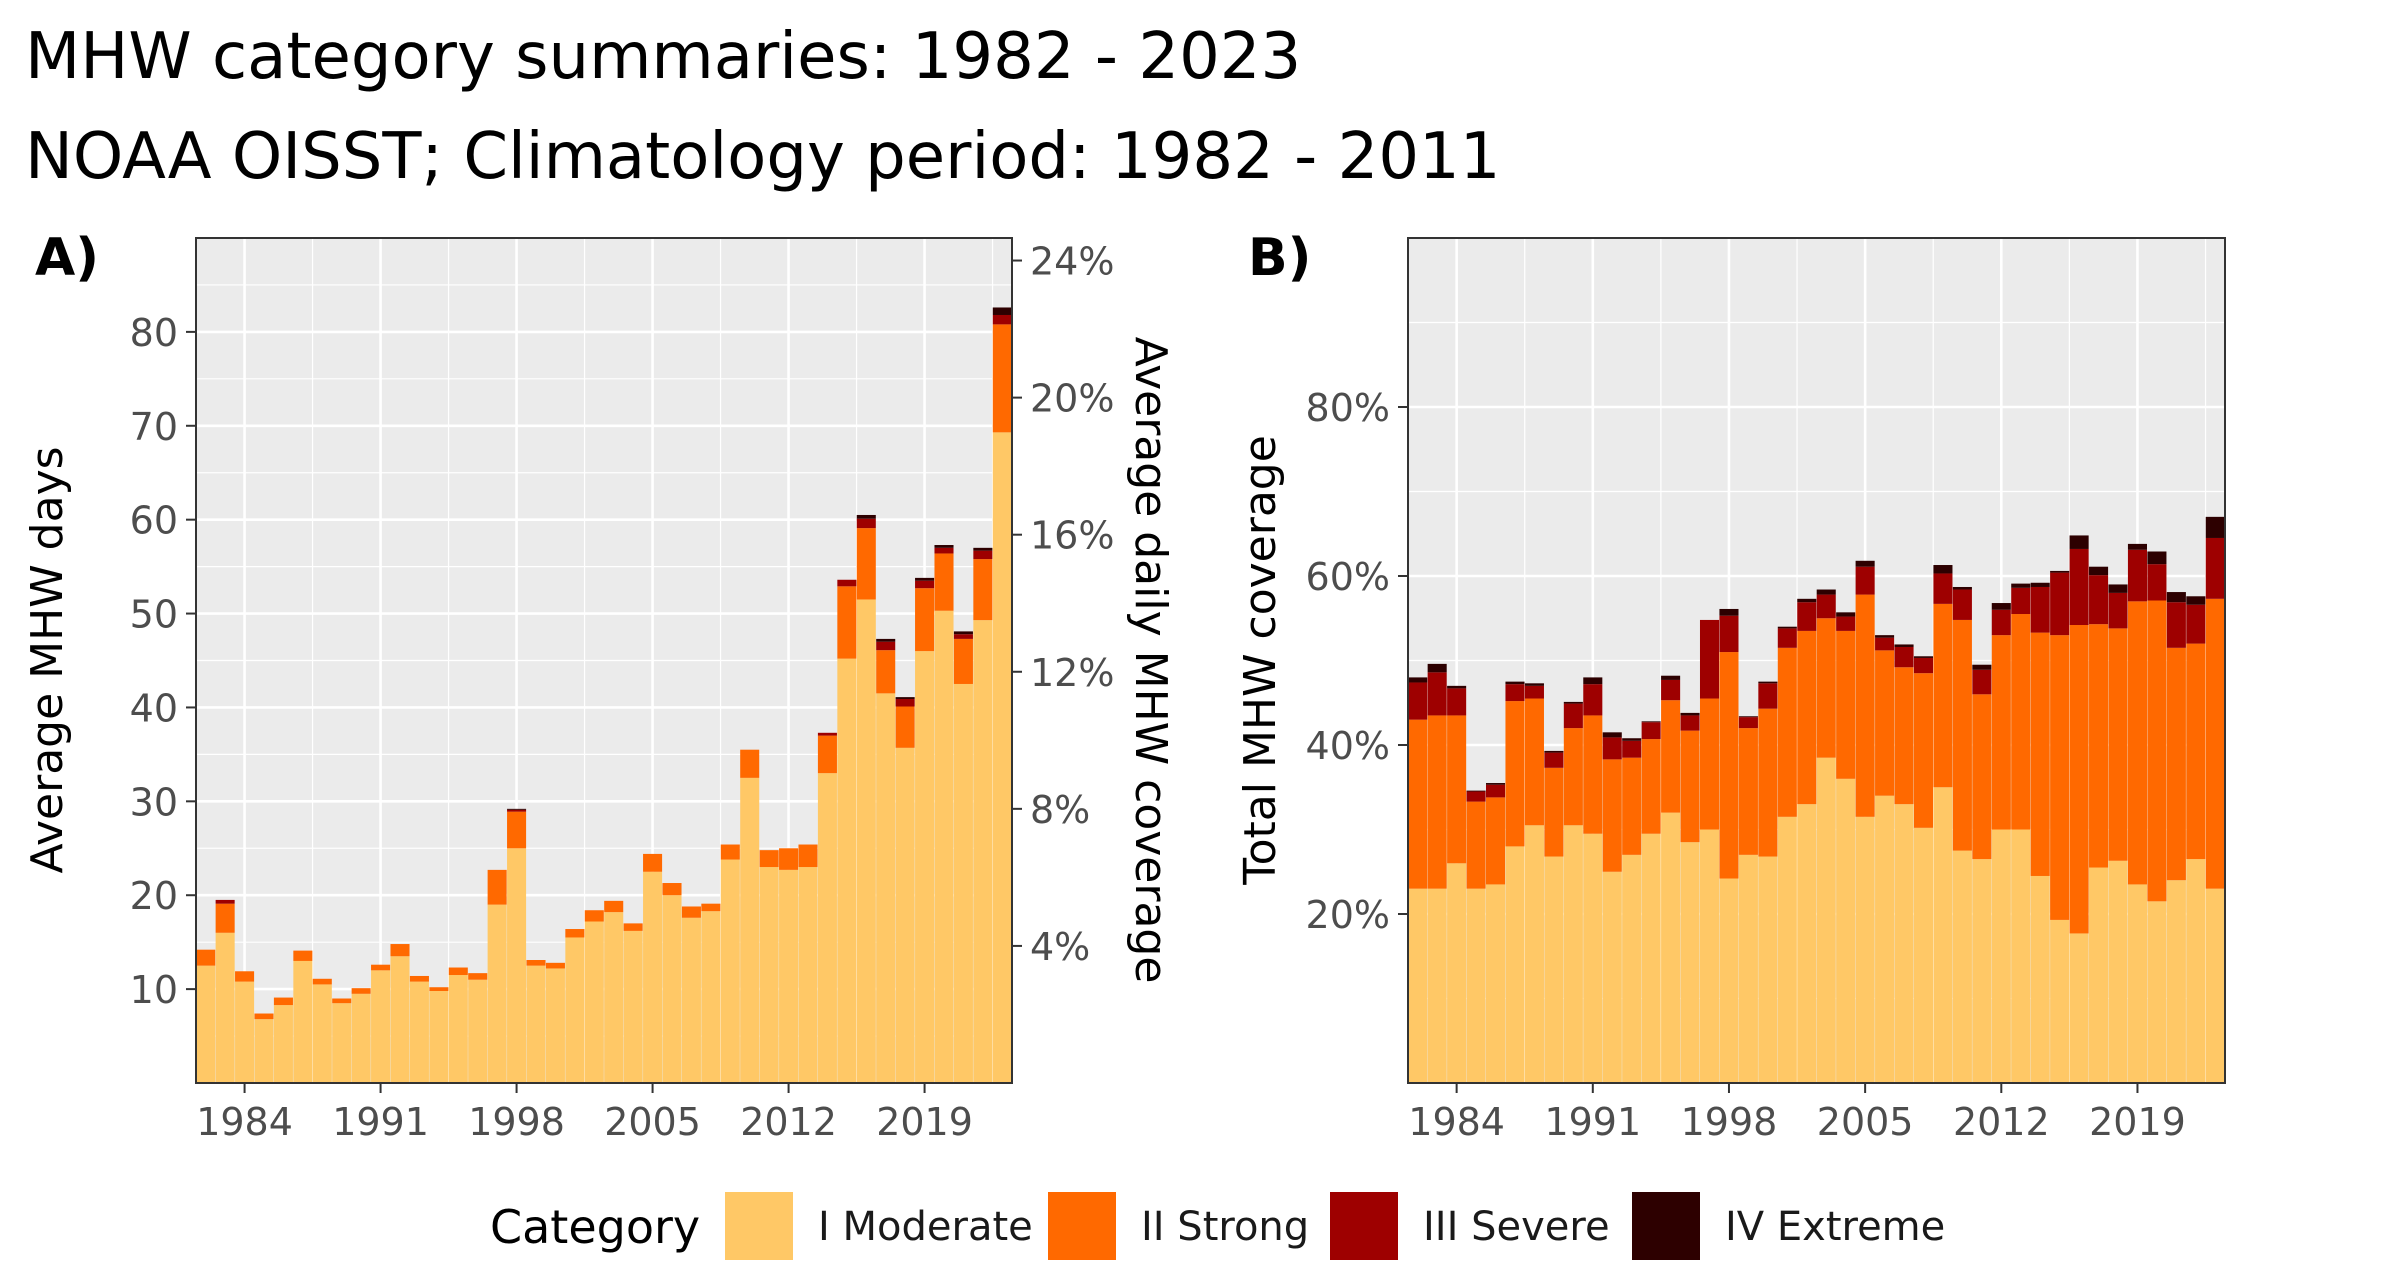  Describe the element at coordinates (154, 990) in the screenshot. I see `y-tick-label: 10` at that location.